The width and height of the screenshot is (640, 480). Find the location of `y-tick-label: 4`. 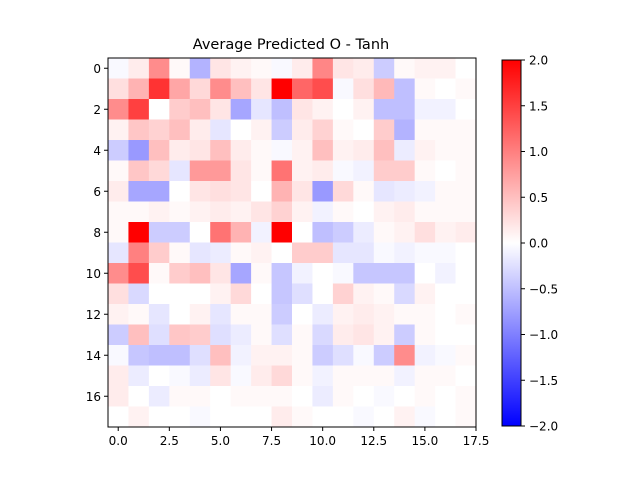

y-tick-label: 4 is located at coordinates (97, 151).